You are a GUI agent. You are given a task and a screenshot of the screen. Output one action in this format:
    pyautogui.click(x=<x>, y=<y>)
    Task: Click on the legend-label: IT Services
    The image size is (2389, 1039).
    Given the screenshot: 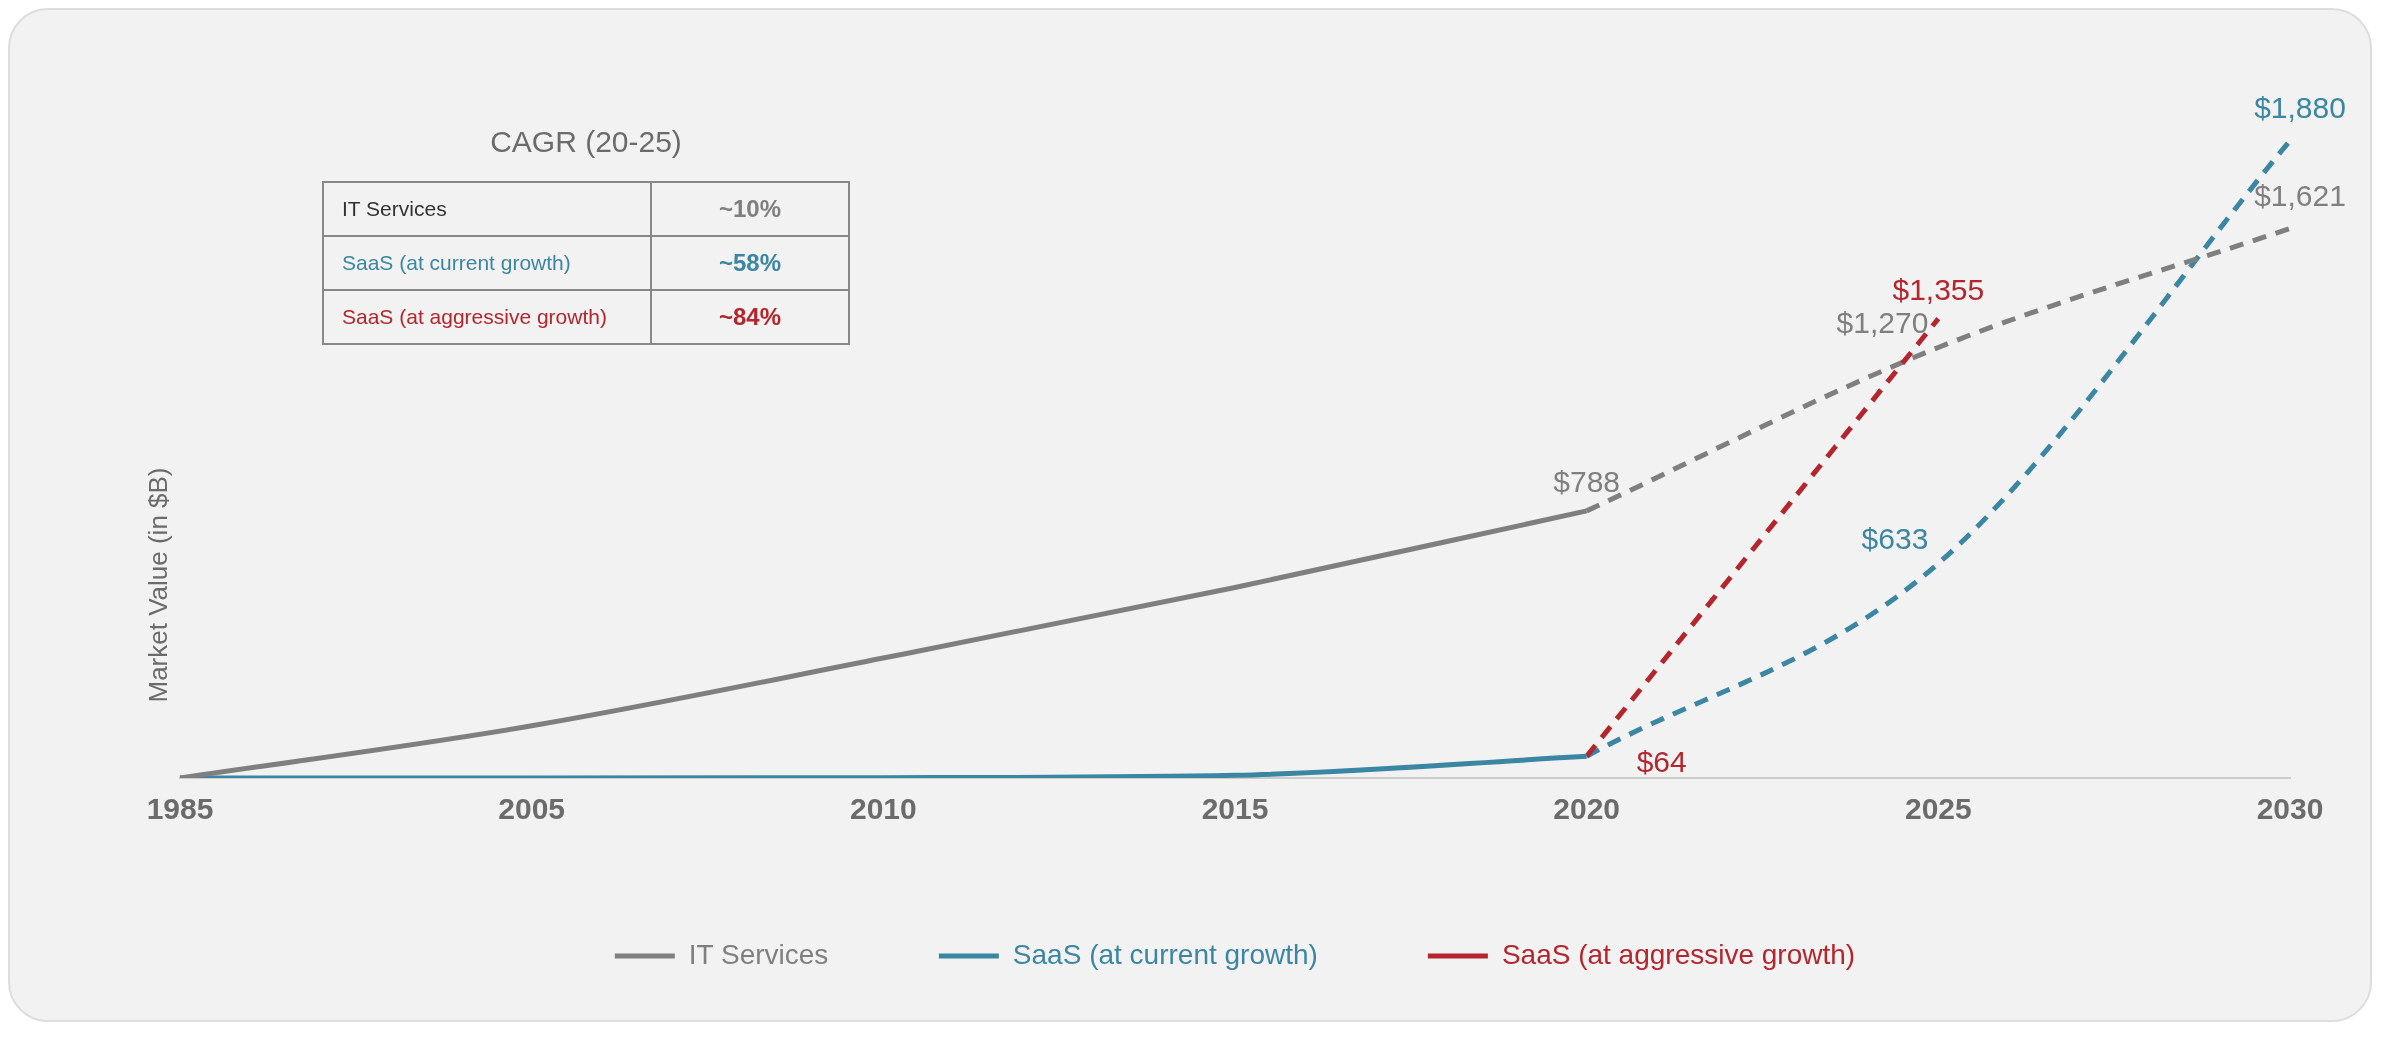 What is the action you would take?
    pyautogui.click(x=758, y=954)
    